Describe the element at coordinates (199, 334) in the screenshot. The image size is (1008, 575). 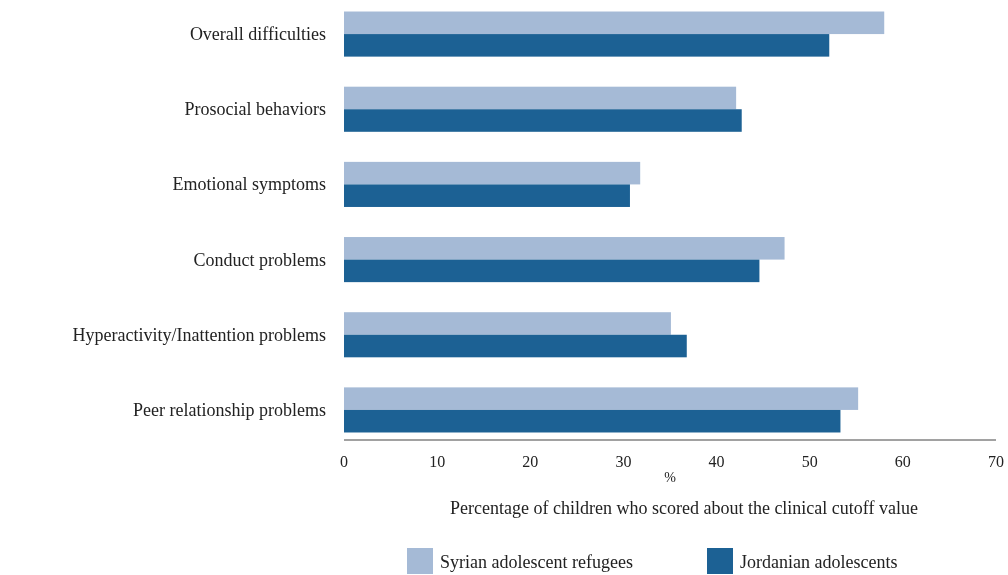
I see `y-tick-label: Hyperactivity/Inattention problems` at that location.